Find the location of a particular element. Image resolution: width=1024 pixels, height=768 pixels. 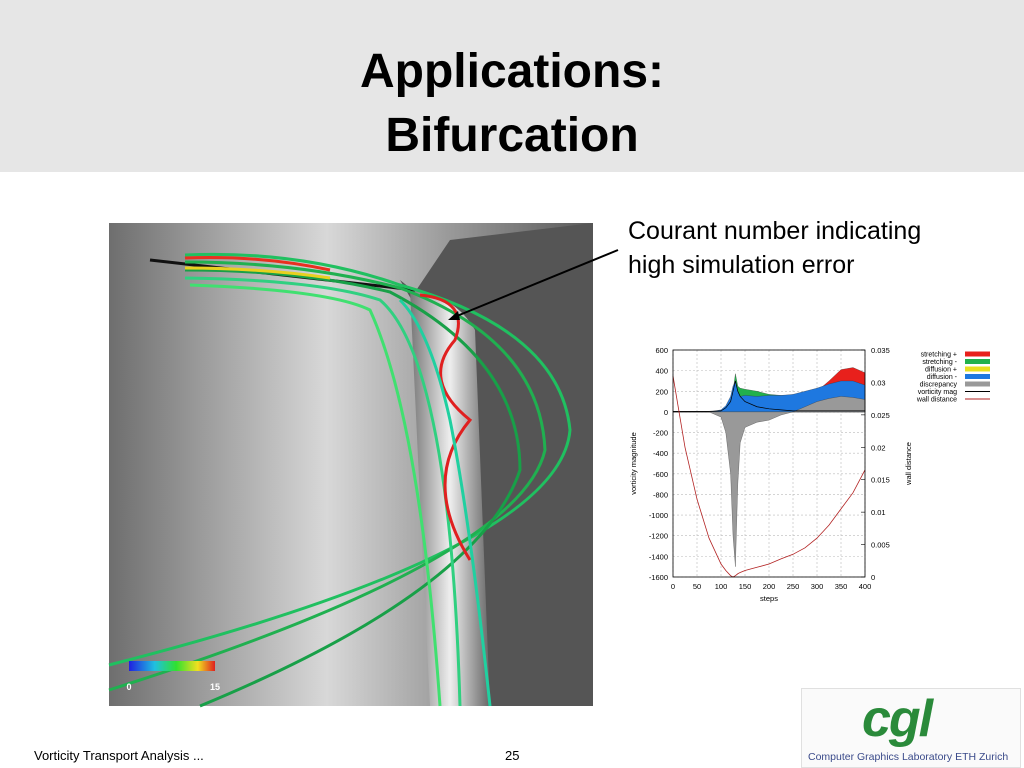

x-tick-label: 300 is located at coordinates (817, 586).